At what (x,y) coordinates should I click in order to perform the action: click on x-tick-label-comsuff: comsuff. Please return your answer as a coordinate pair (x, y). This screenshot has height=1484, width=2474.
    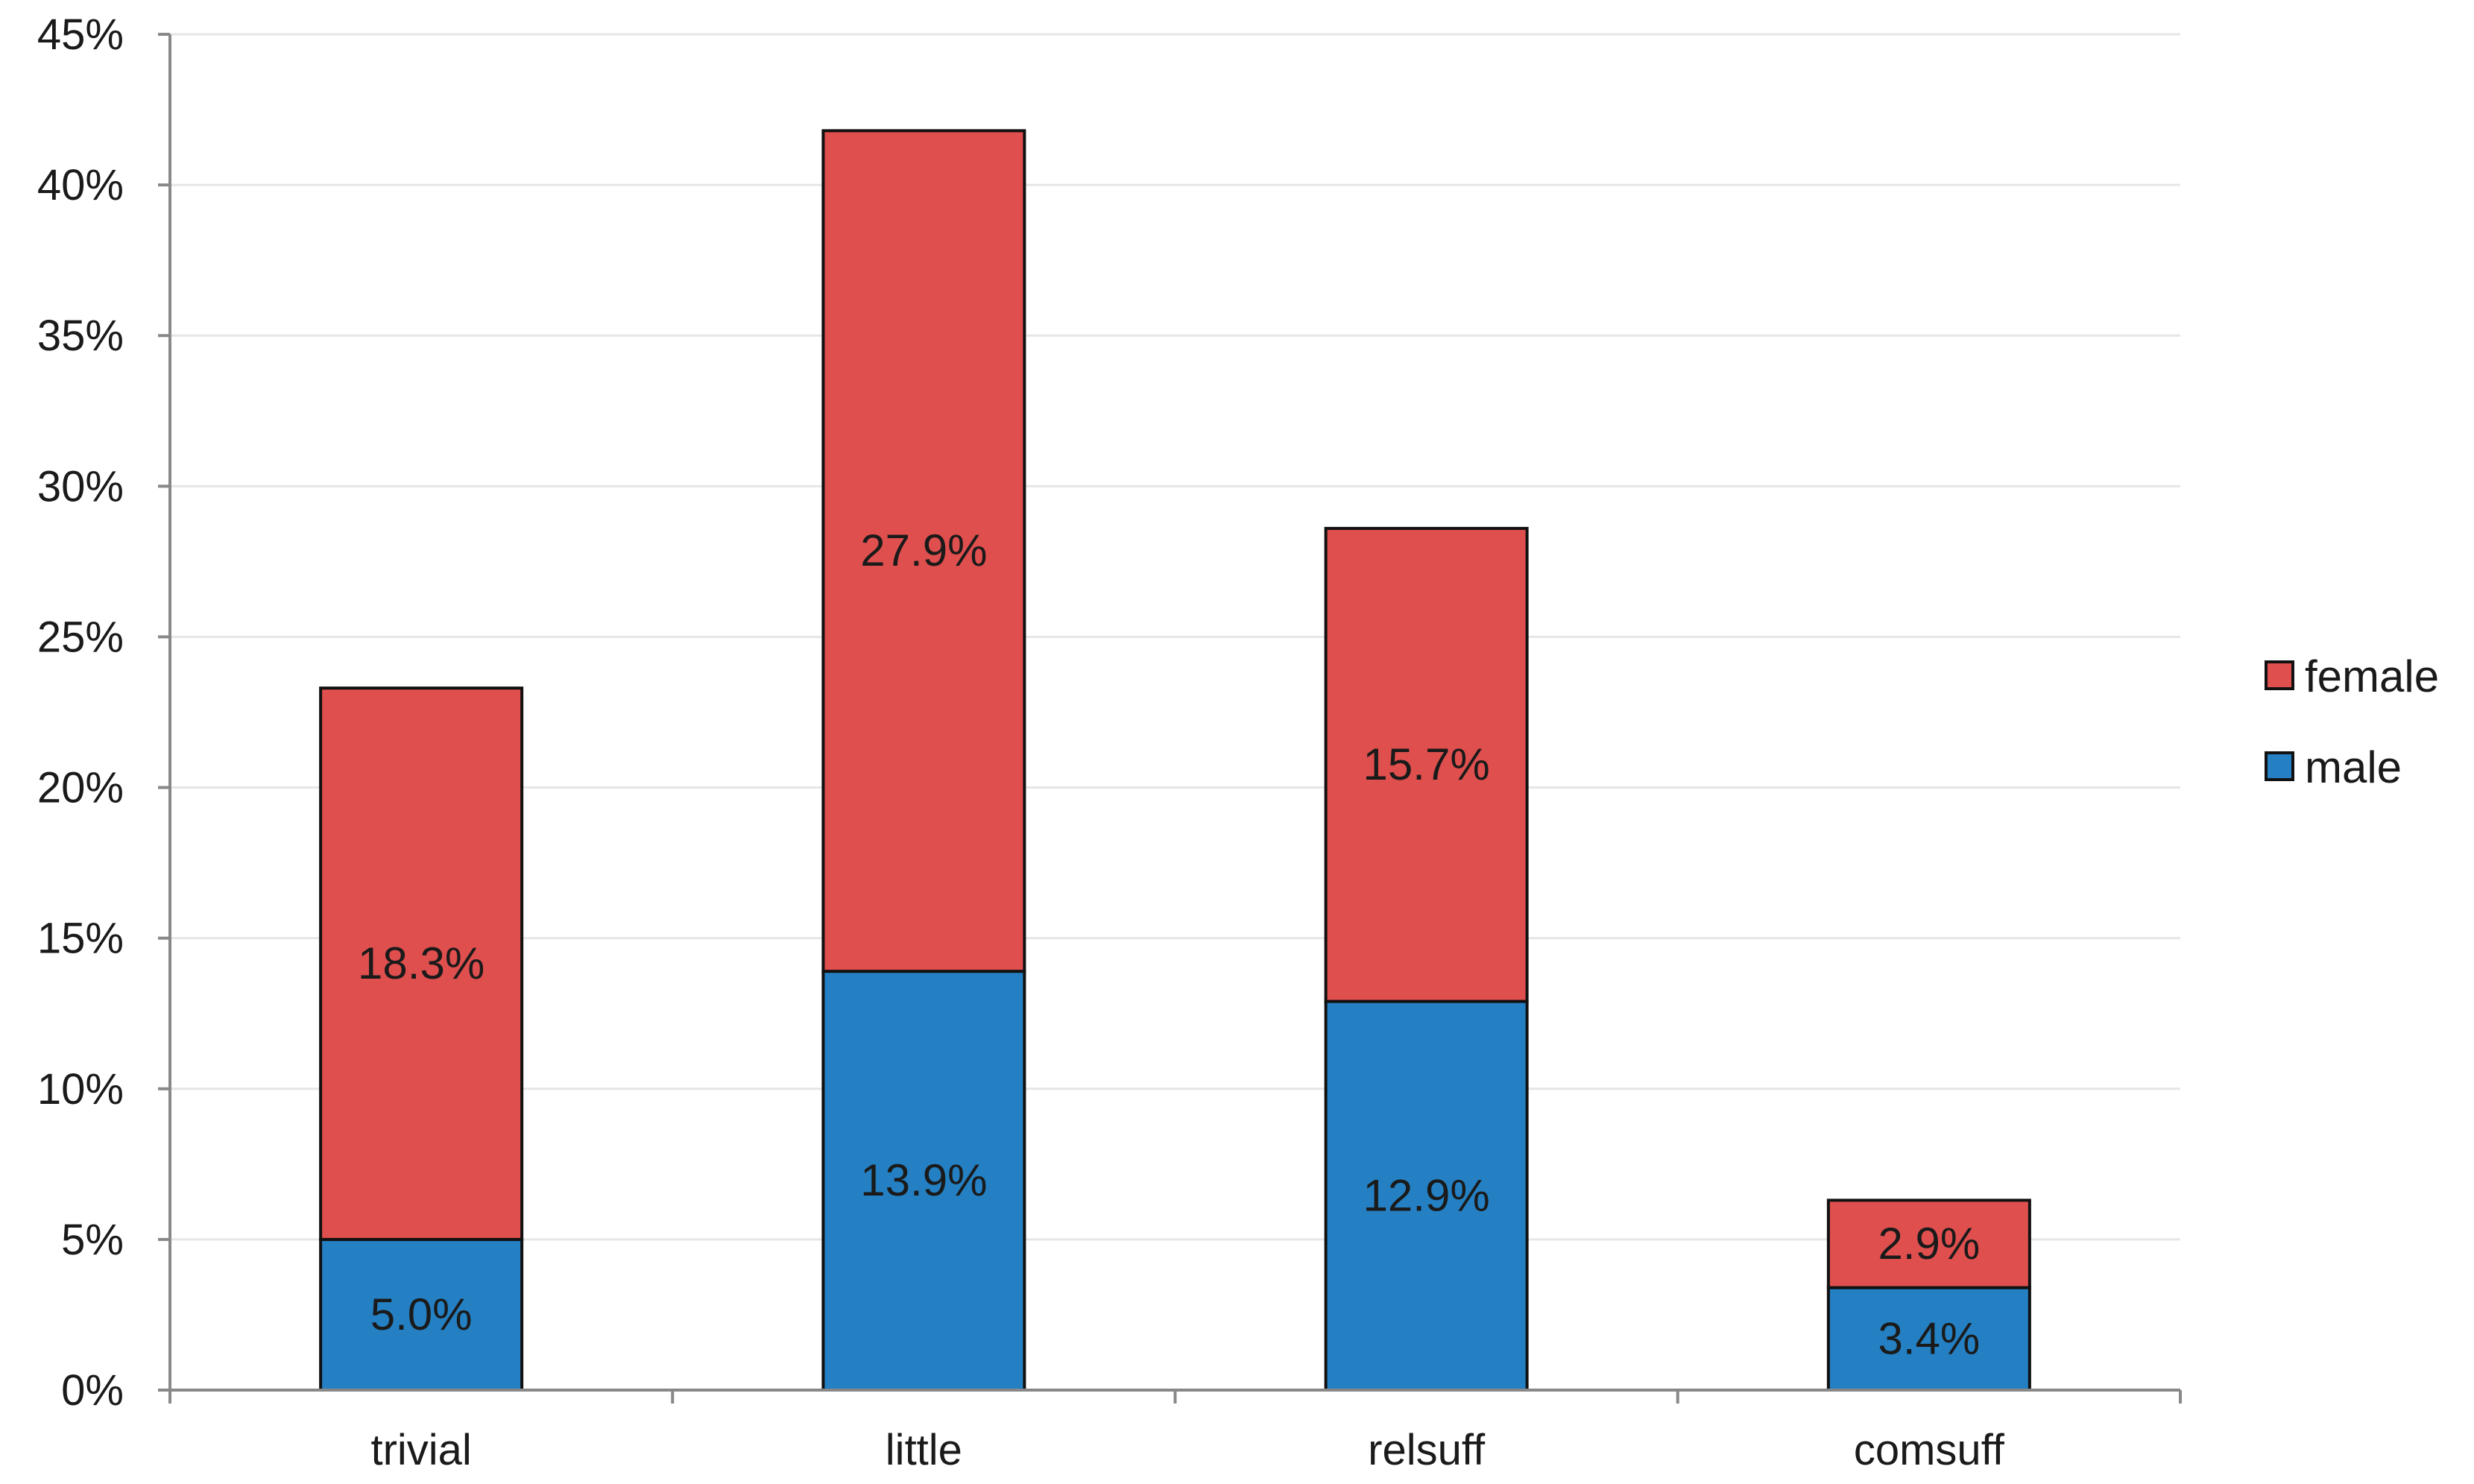
    Looking at the image, I should click on (1929, 1450).